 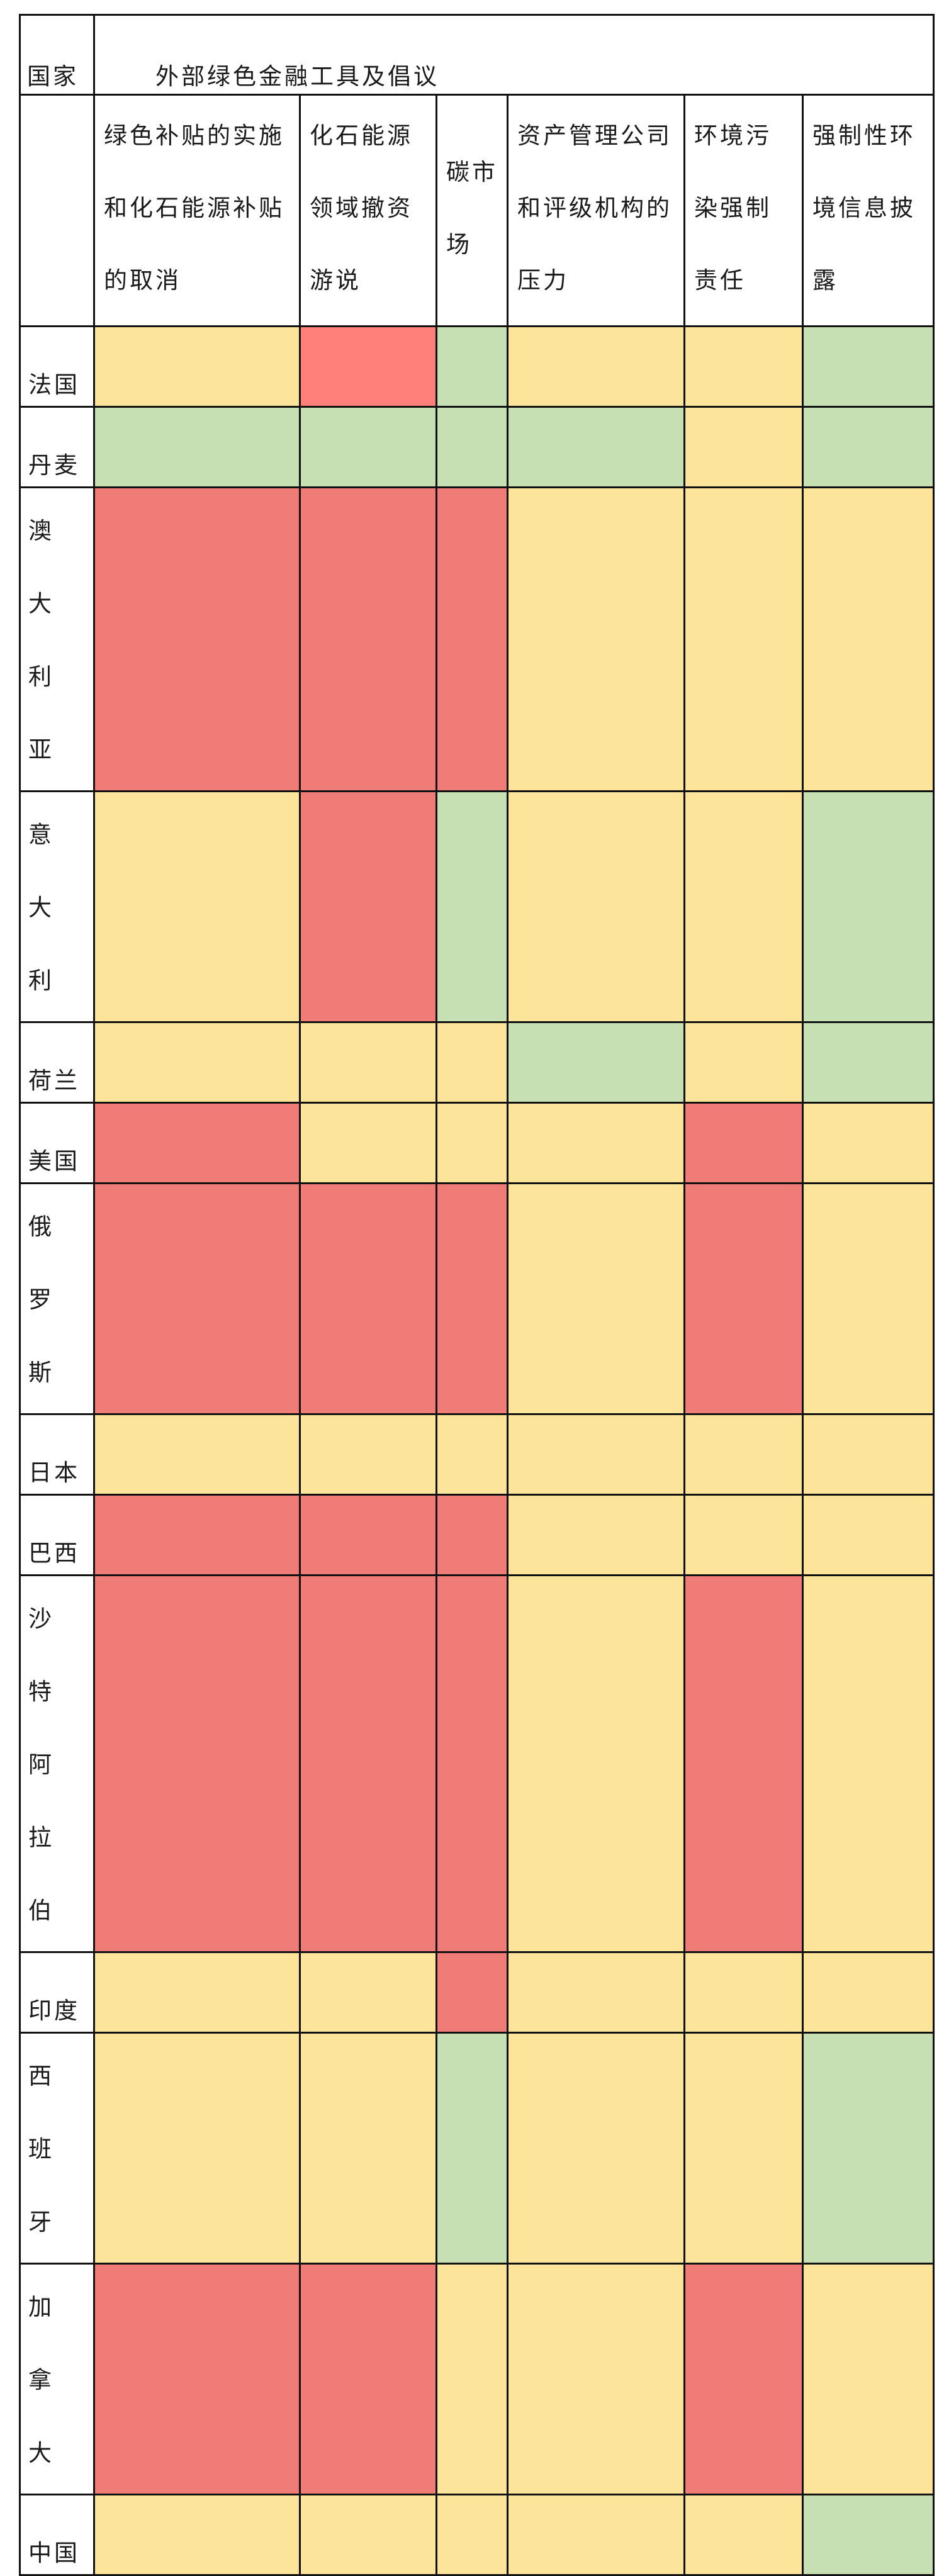 I want to click on column-header-label: 碳市场, so click(x=472, y=208).